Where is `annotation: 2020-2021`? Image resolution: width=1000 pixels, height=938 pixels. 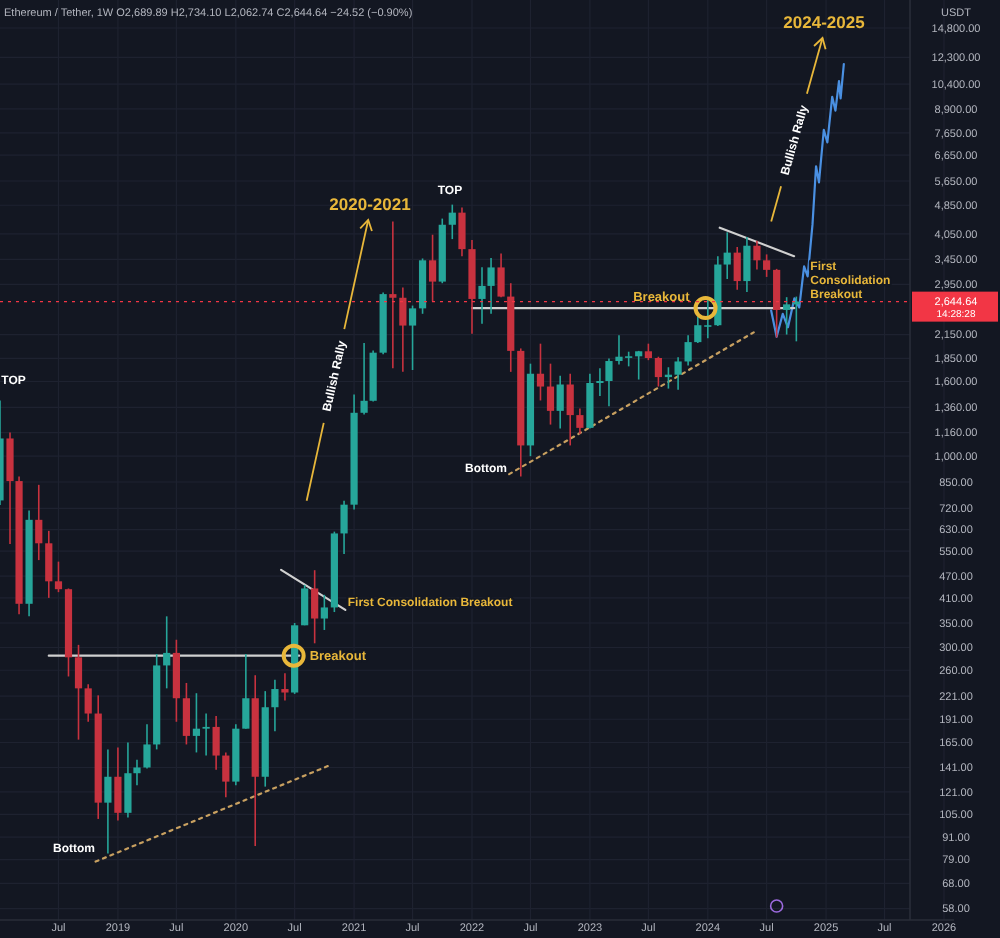 annotation: 2020-2021 is located at coordinates (370, 203).